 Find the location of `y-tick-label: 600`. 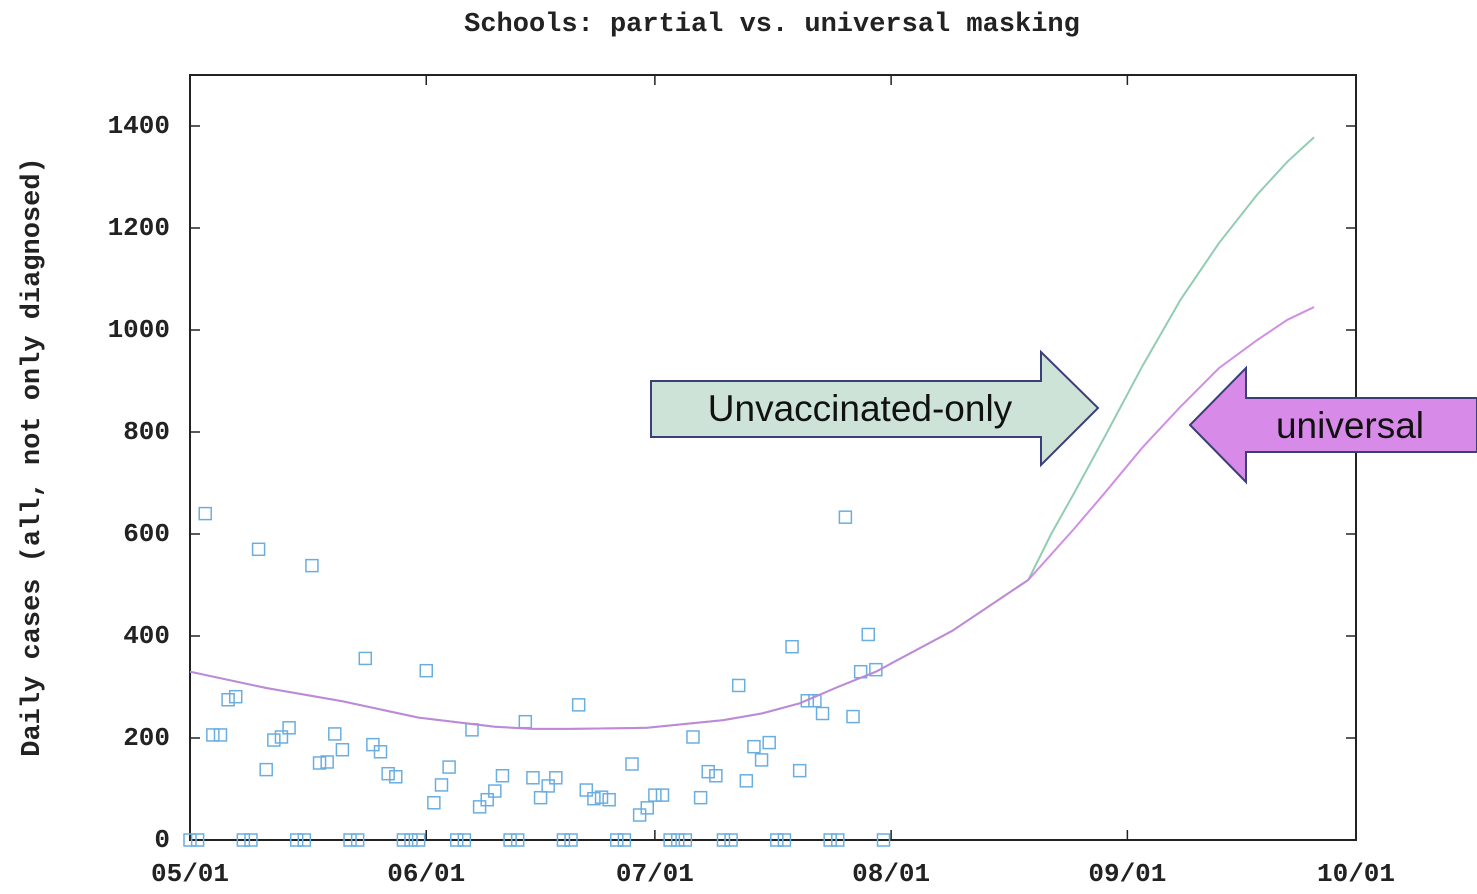

y-tick-label: 600 is located at coordinates (146, 534).